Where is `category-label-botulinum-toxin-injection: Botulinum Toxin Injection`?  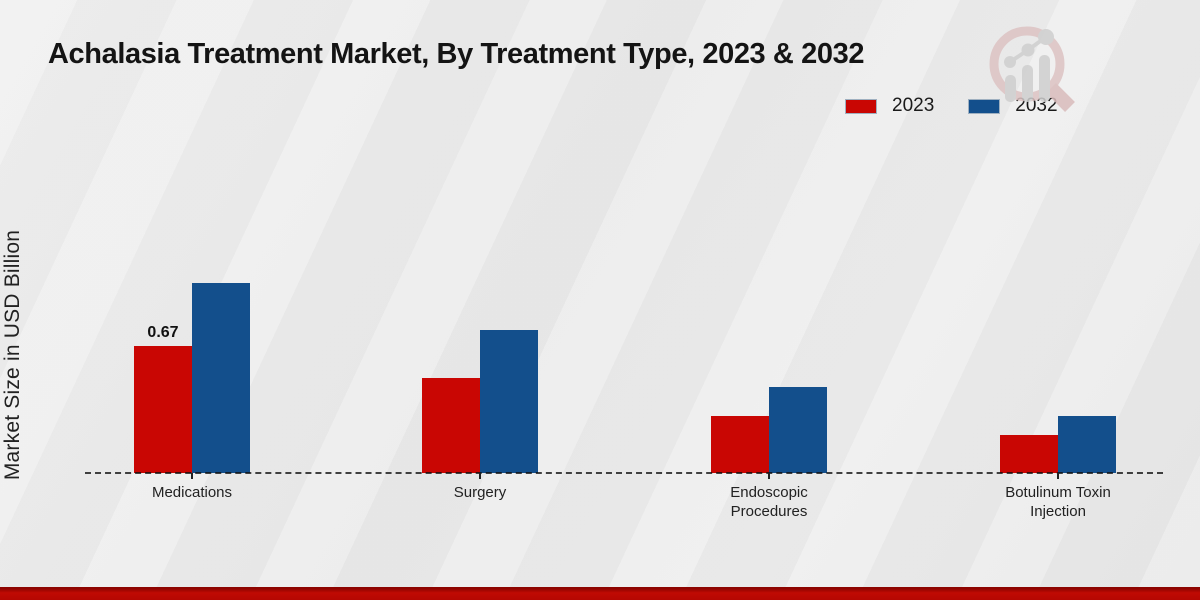 category-label-botulinum-toxin-injection: Botulinum Toxin Injection is located at coordinates (1058, 502).